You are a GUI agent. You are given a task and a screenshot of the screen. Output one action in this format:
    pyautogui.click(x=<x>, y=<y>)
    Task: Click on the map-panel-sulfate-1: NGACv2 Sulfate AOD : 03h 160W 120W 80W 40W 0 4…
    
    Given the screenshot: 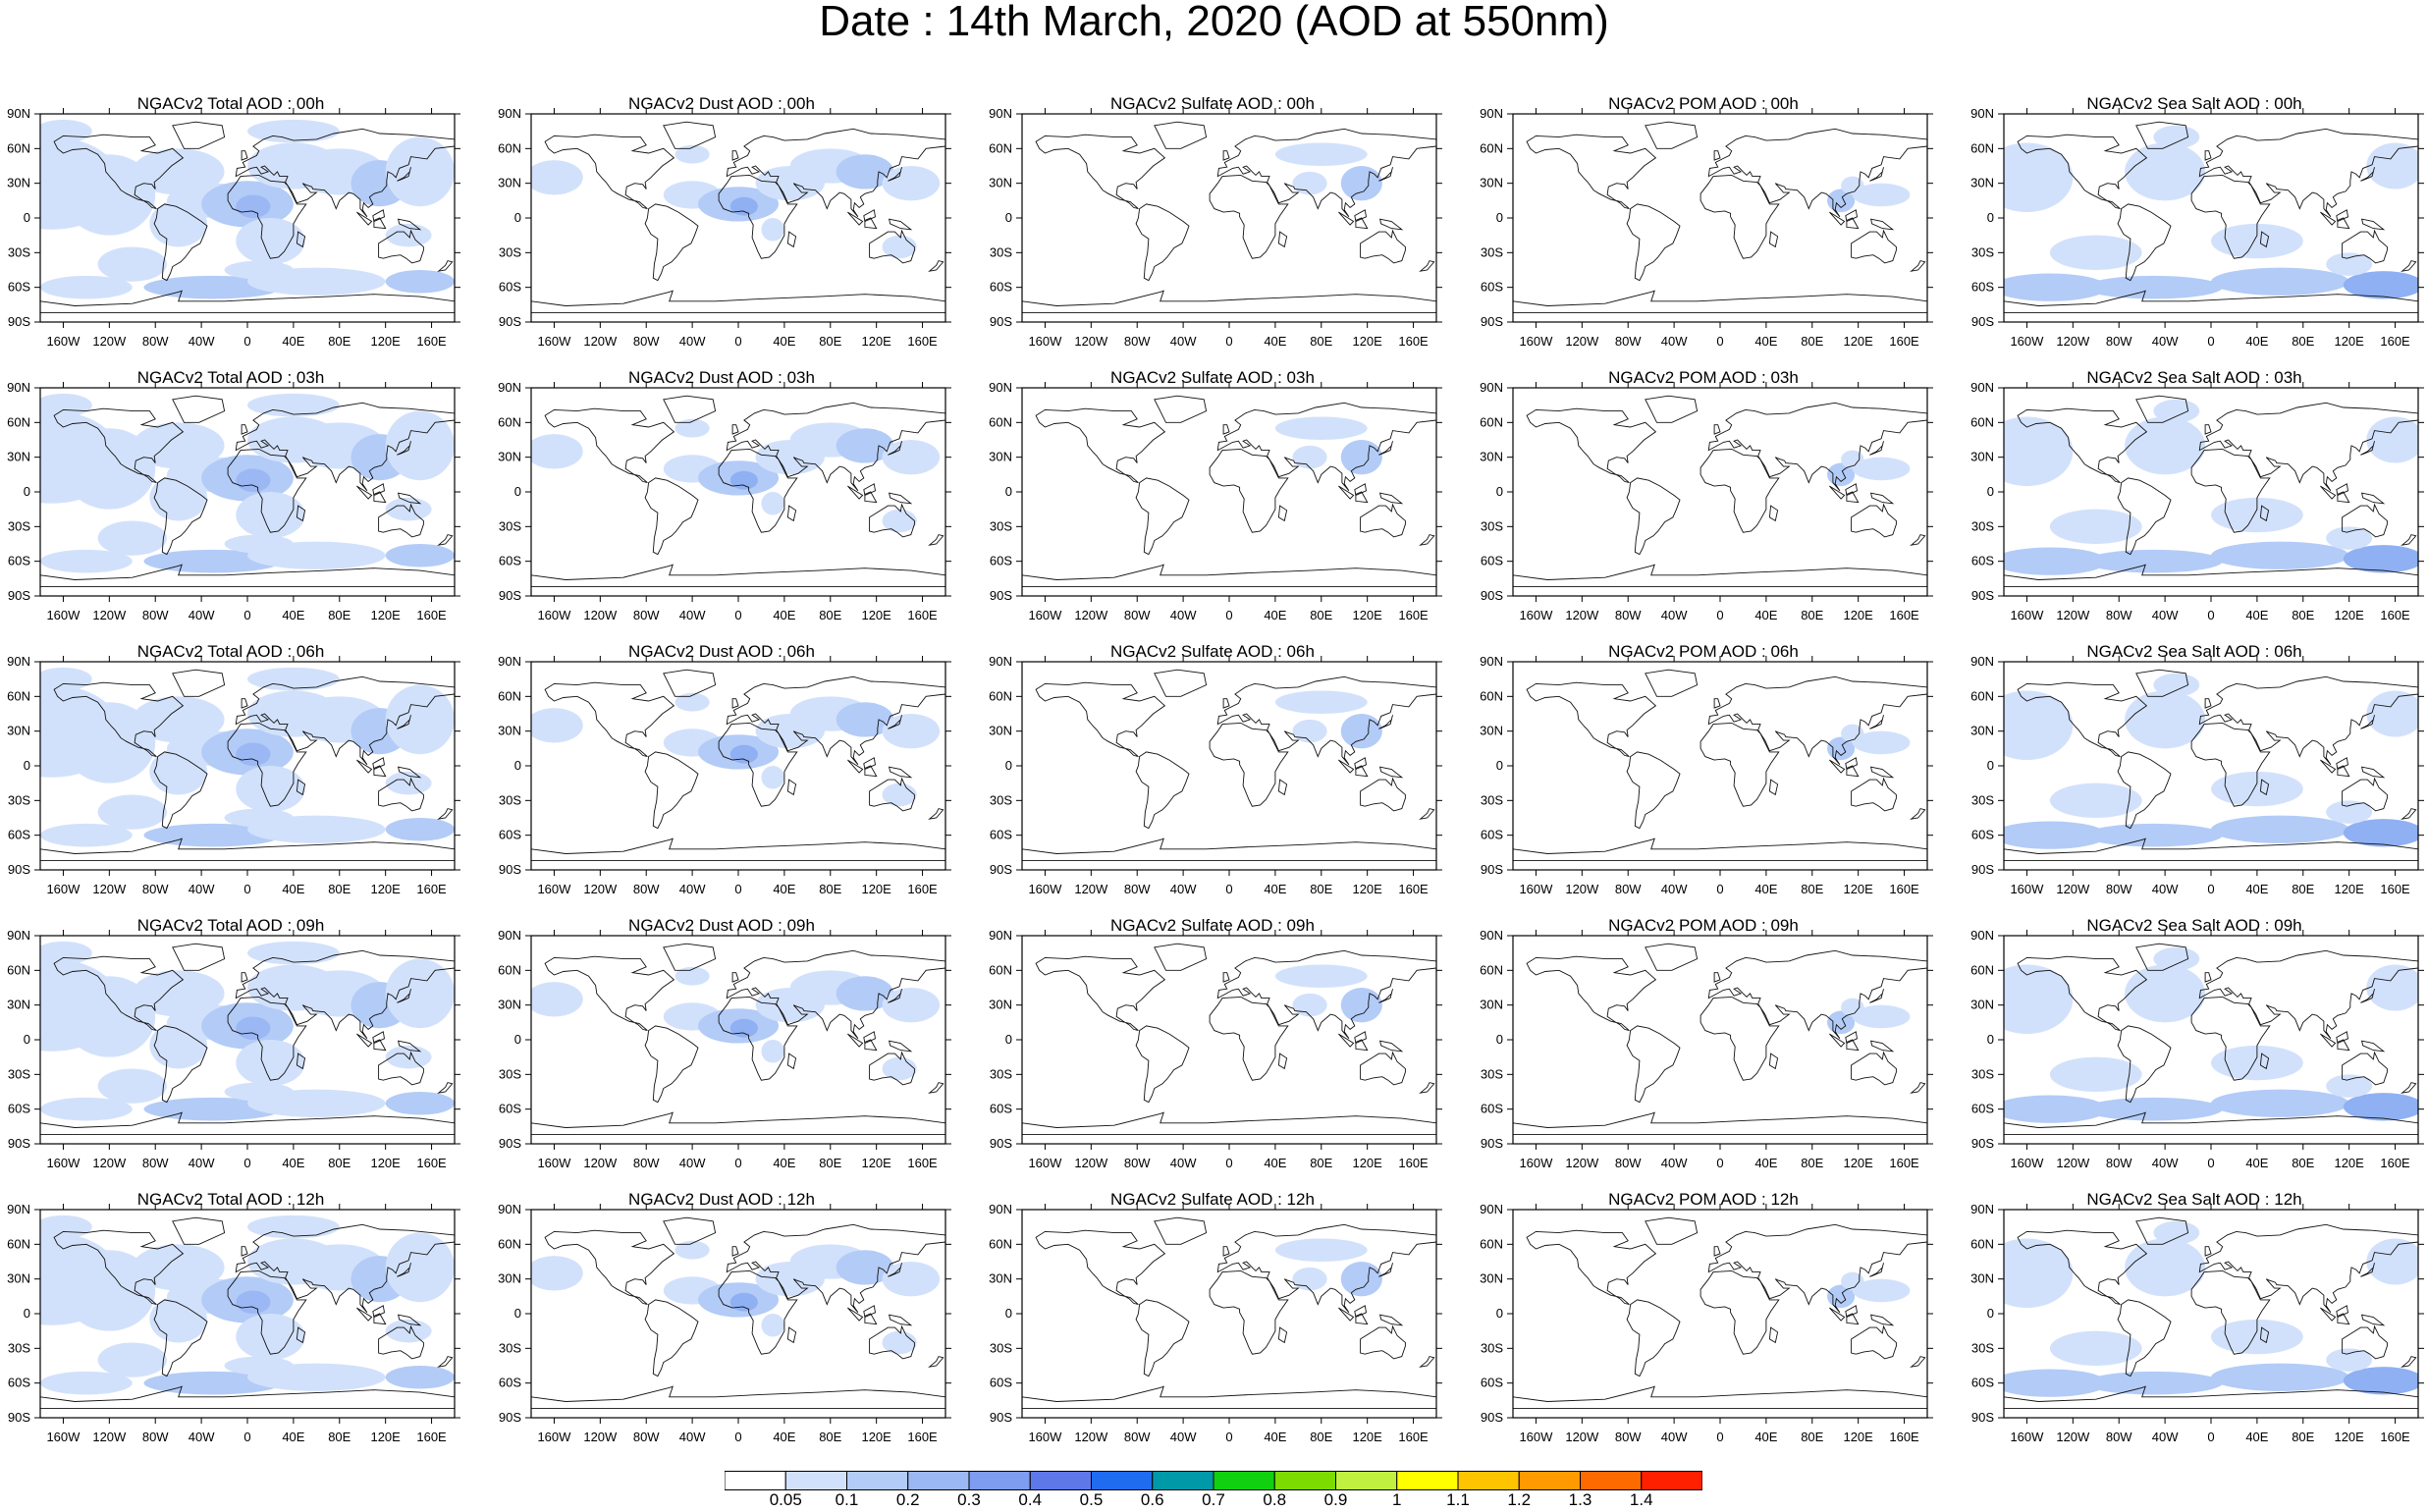 What is the action you would take?
    pyautogui.click(x=1212, y=504)
    